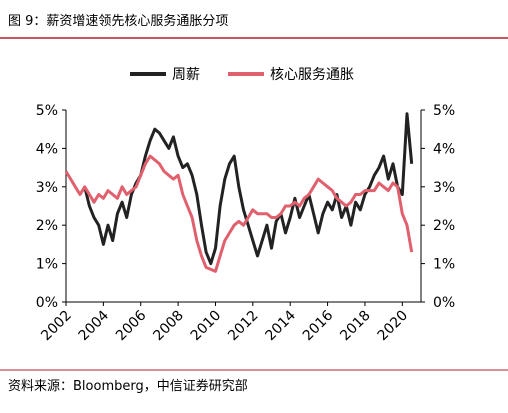 This screenshot has height=413, width=508. I want to click on x-tick-label: 2004, so click(94, 325).